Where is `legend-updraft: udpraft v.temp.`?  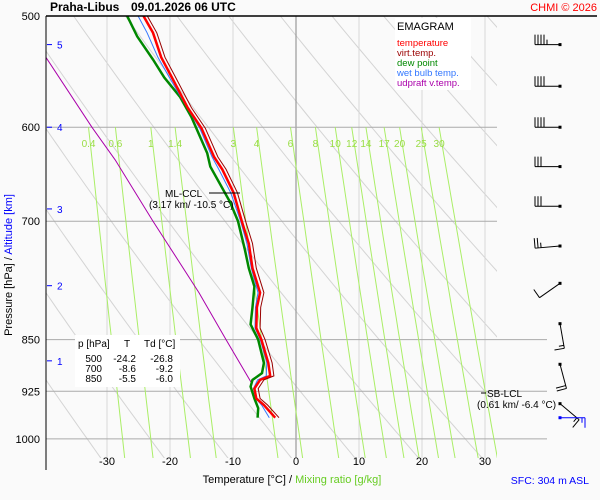
legend-updraft: udpraft v.temp. is located at coordinates (428, 83).